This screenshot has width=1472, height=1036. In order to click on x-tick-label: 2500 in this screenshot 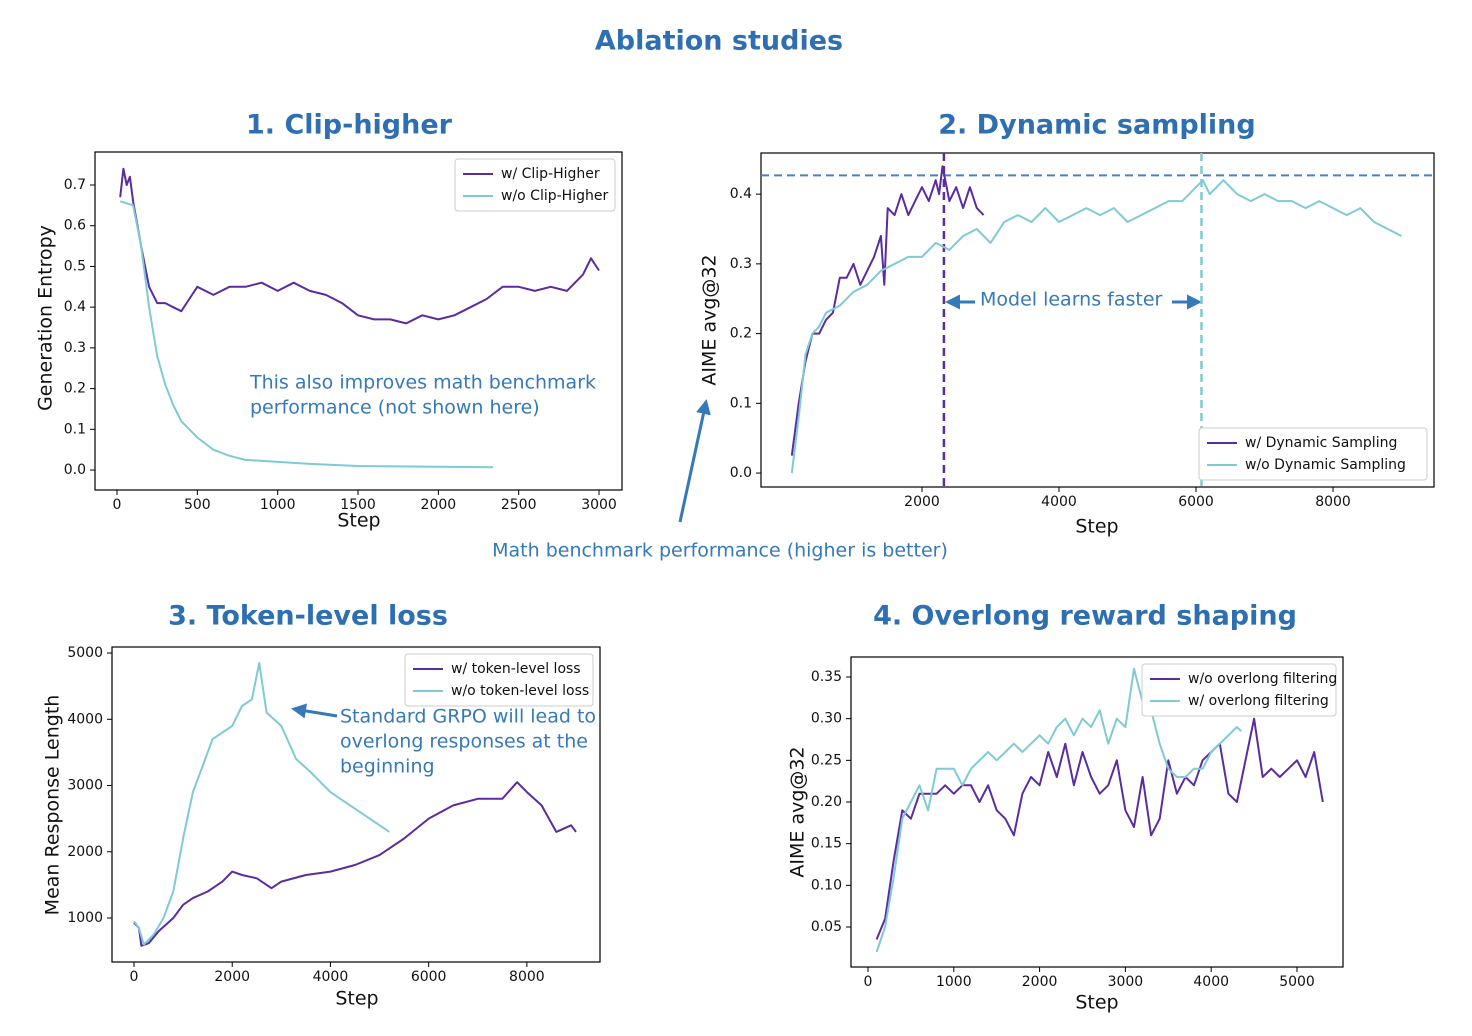, I will do `click(519, 505)`.